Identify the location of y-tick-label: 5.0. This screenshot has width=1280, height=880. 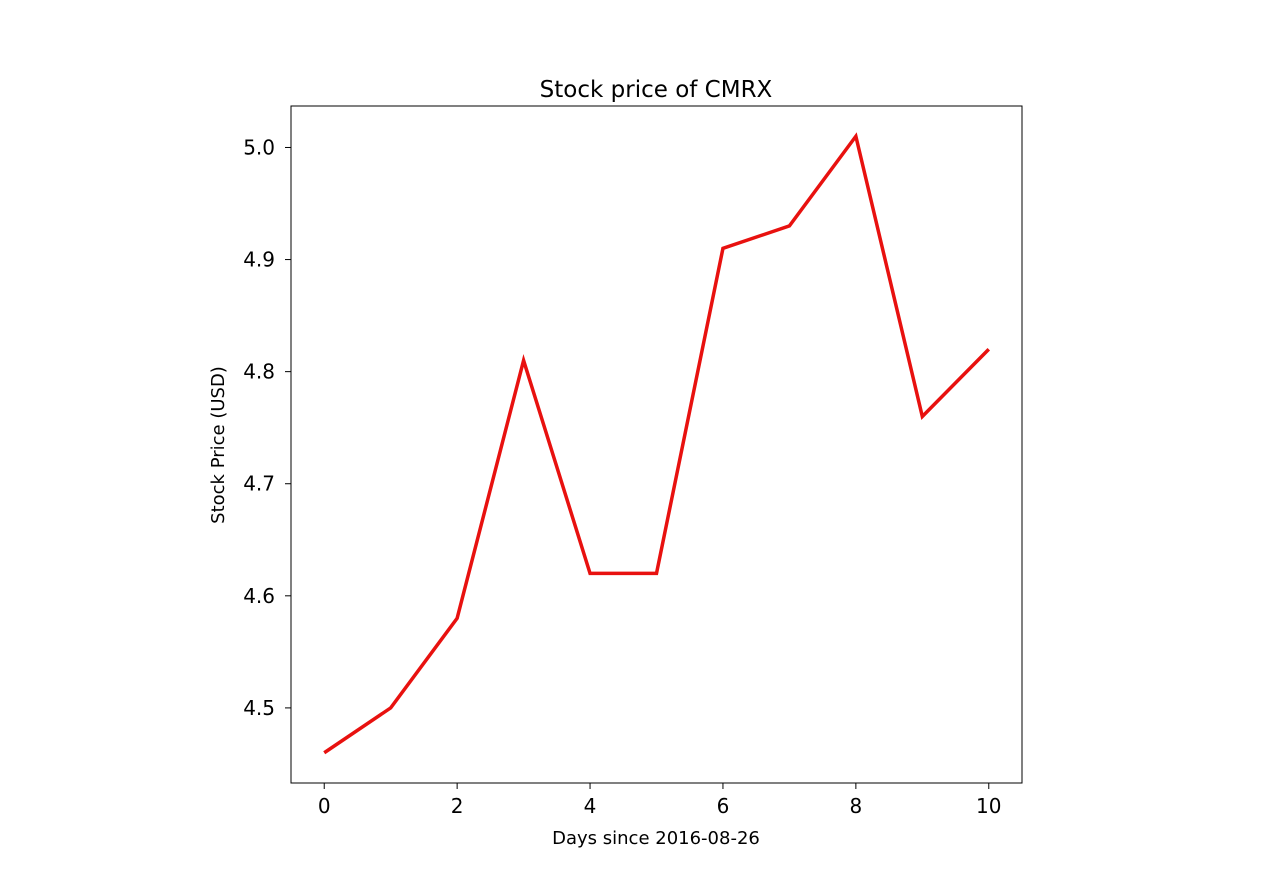
(259, 147).